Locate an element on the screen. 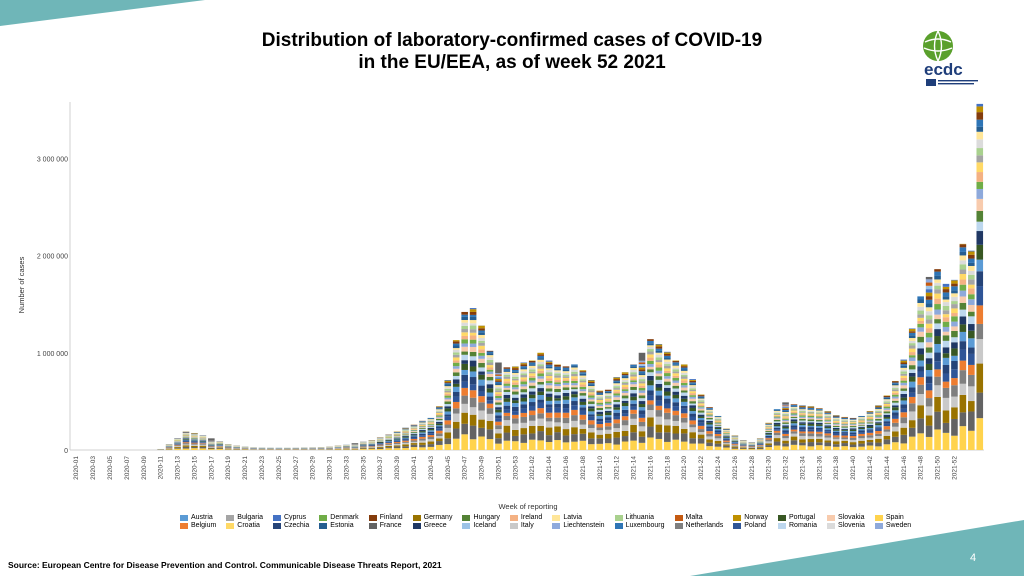 The width and height of the screenshot is (1024, 576). legend-label: Ireland is located at coordinates (531, 517).